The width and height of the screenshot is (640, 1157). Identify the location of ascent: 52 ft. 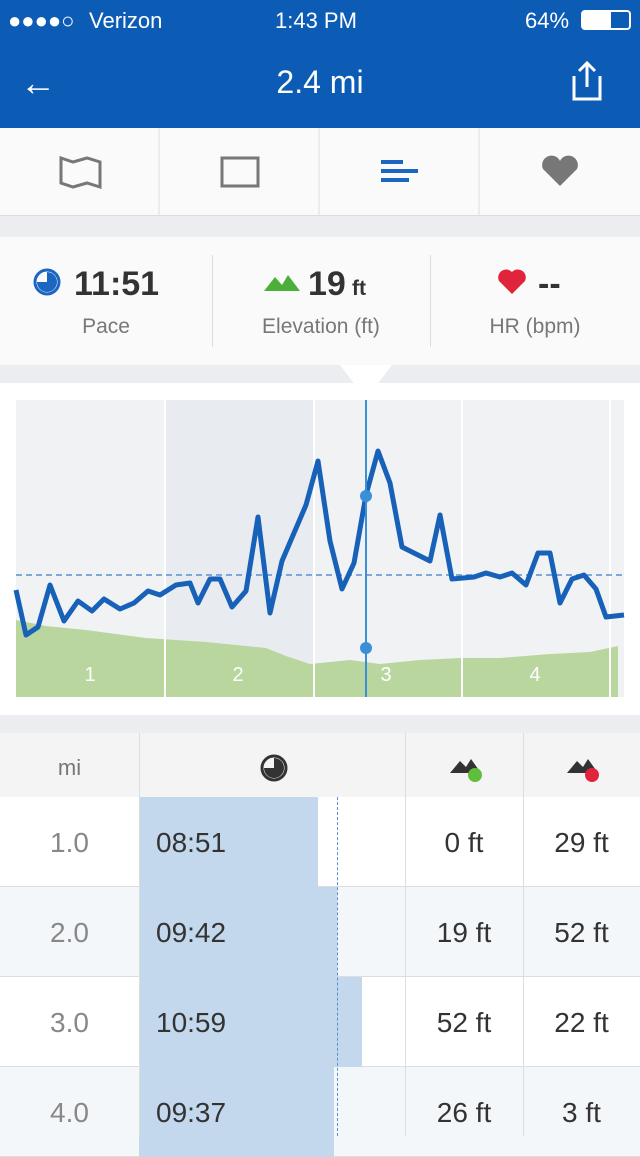
(464, 1022).